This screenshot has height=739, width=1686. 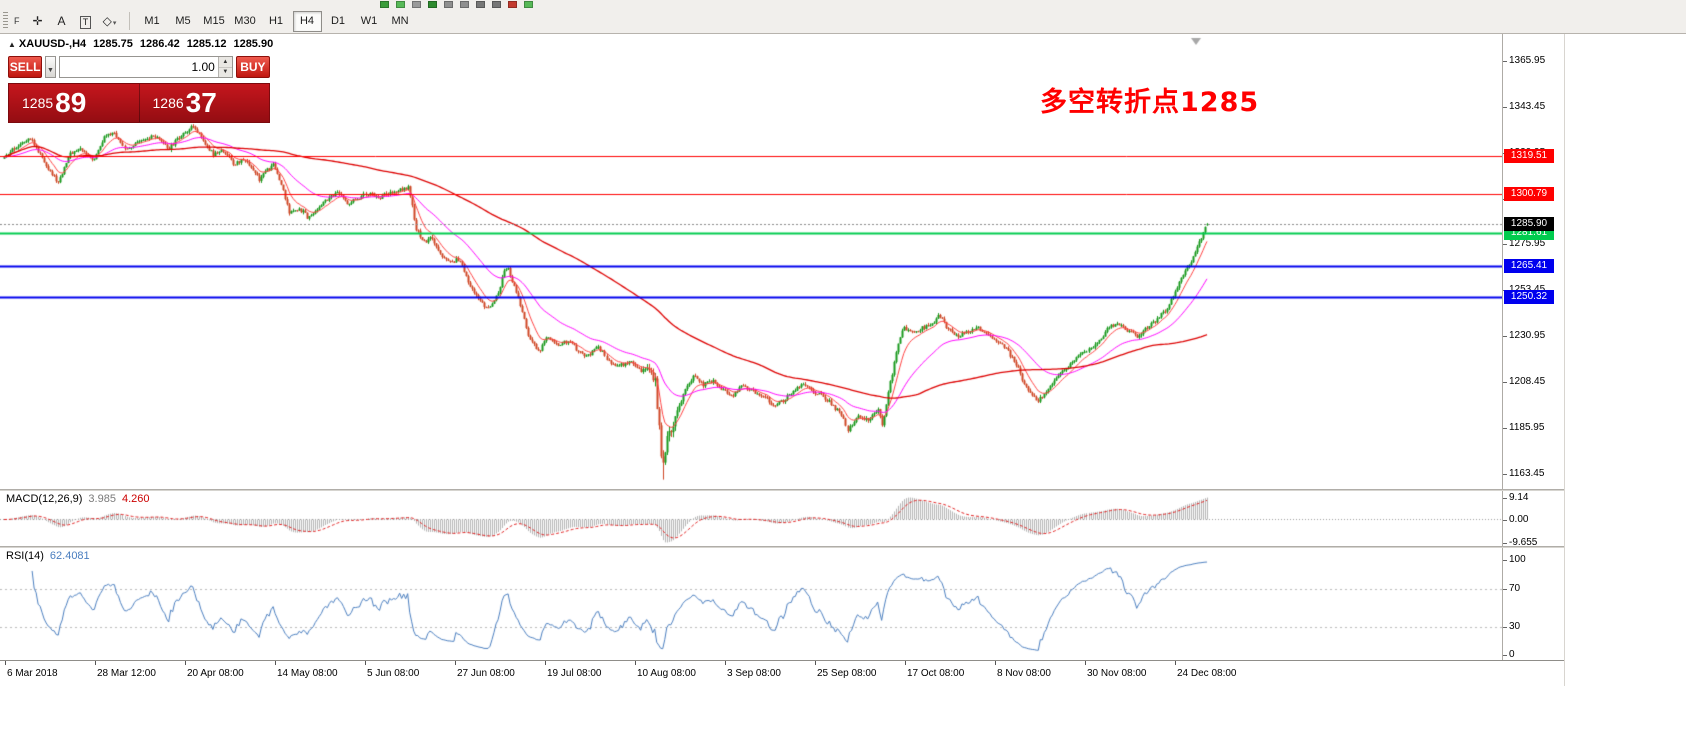 What do you see at coordinates (512, 4) in the screenshot?
I see `autotrading-icon` at bounding box center [512, 4].